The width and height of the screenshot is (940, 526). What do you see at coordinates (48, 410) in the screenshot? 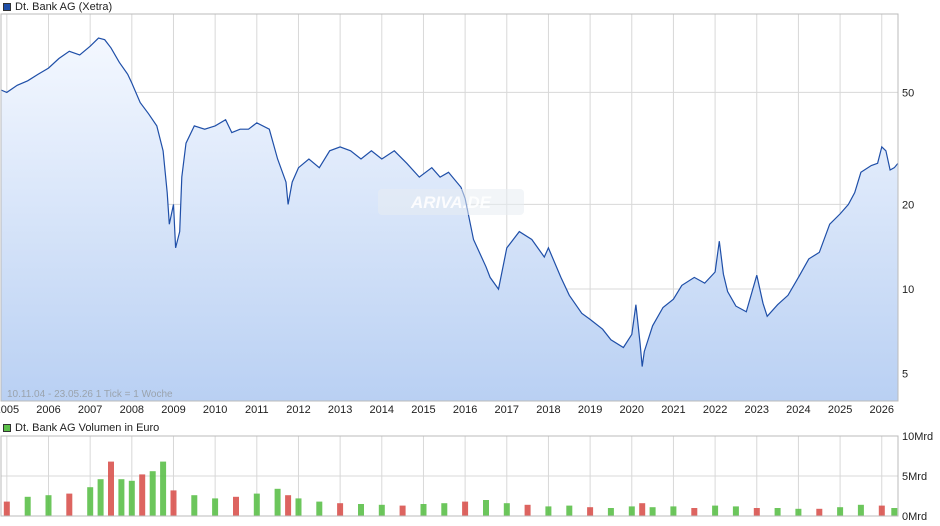
I see `x-tick-label: 2006` at bounding box center [48, 410].